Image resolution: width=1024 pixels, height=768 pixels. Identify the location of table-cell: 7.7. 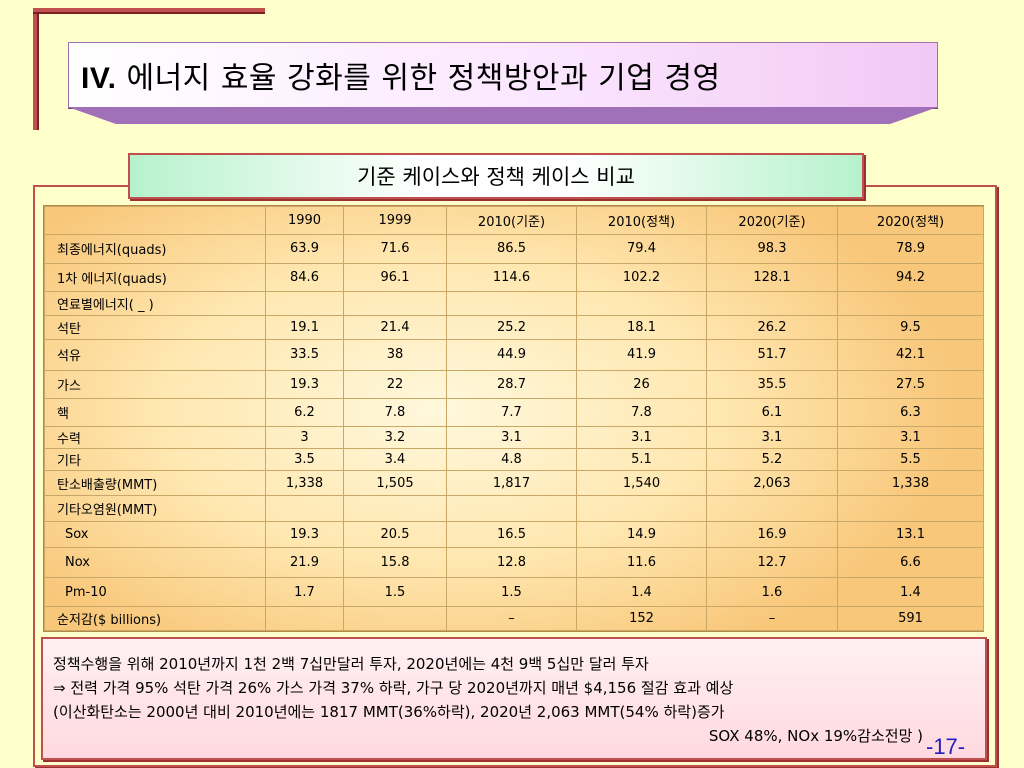
(511, 412).